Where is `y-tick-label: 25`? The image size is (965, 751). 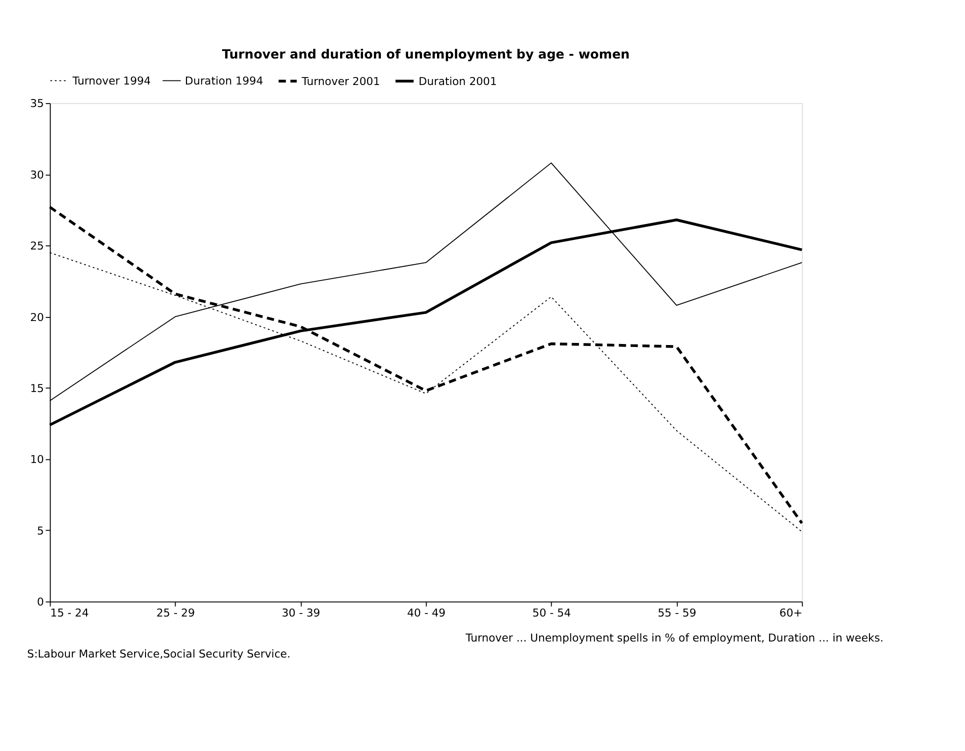 y-tick-label: 25 is located at coordinates (37, 246).